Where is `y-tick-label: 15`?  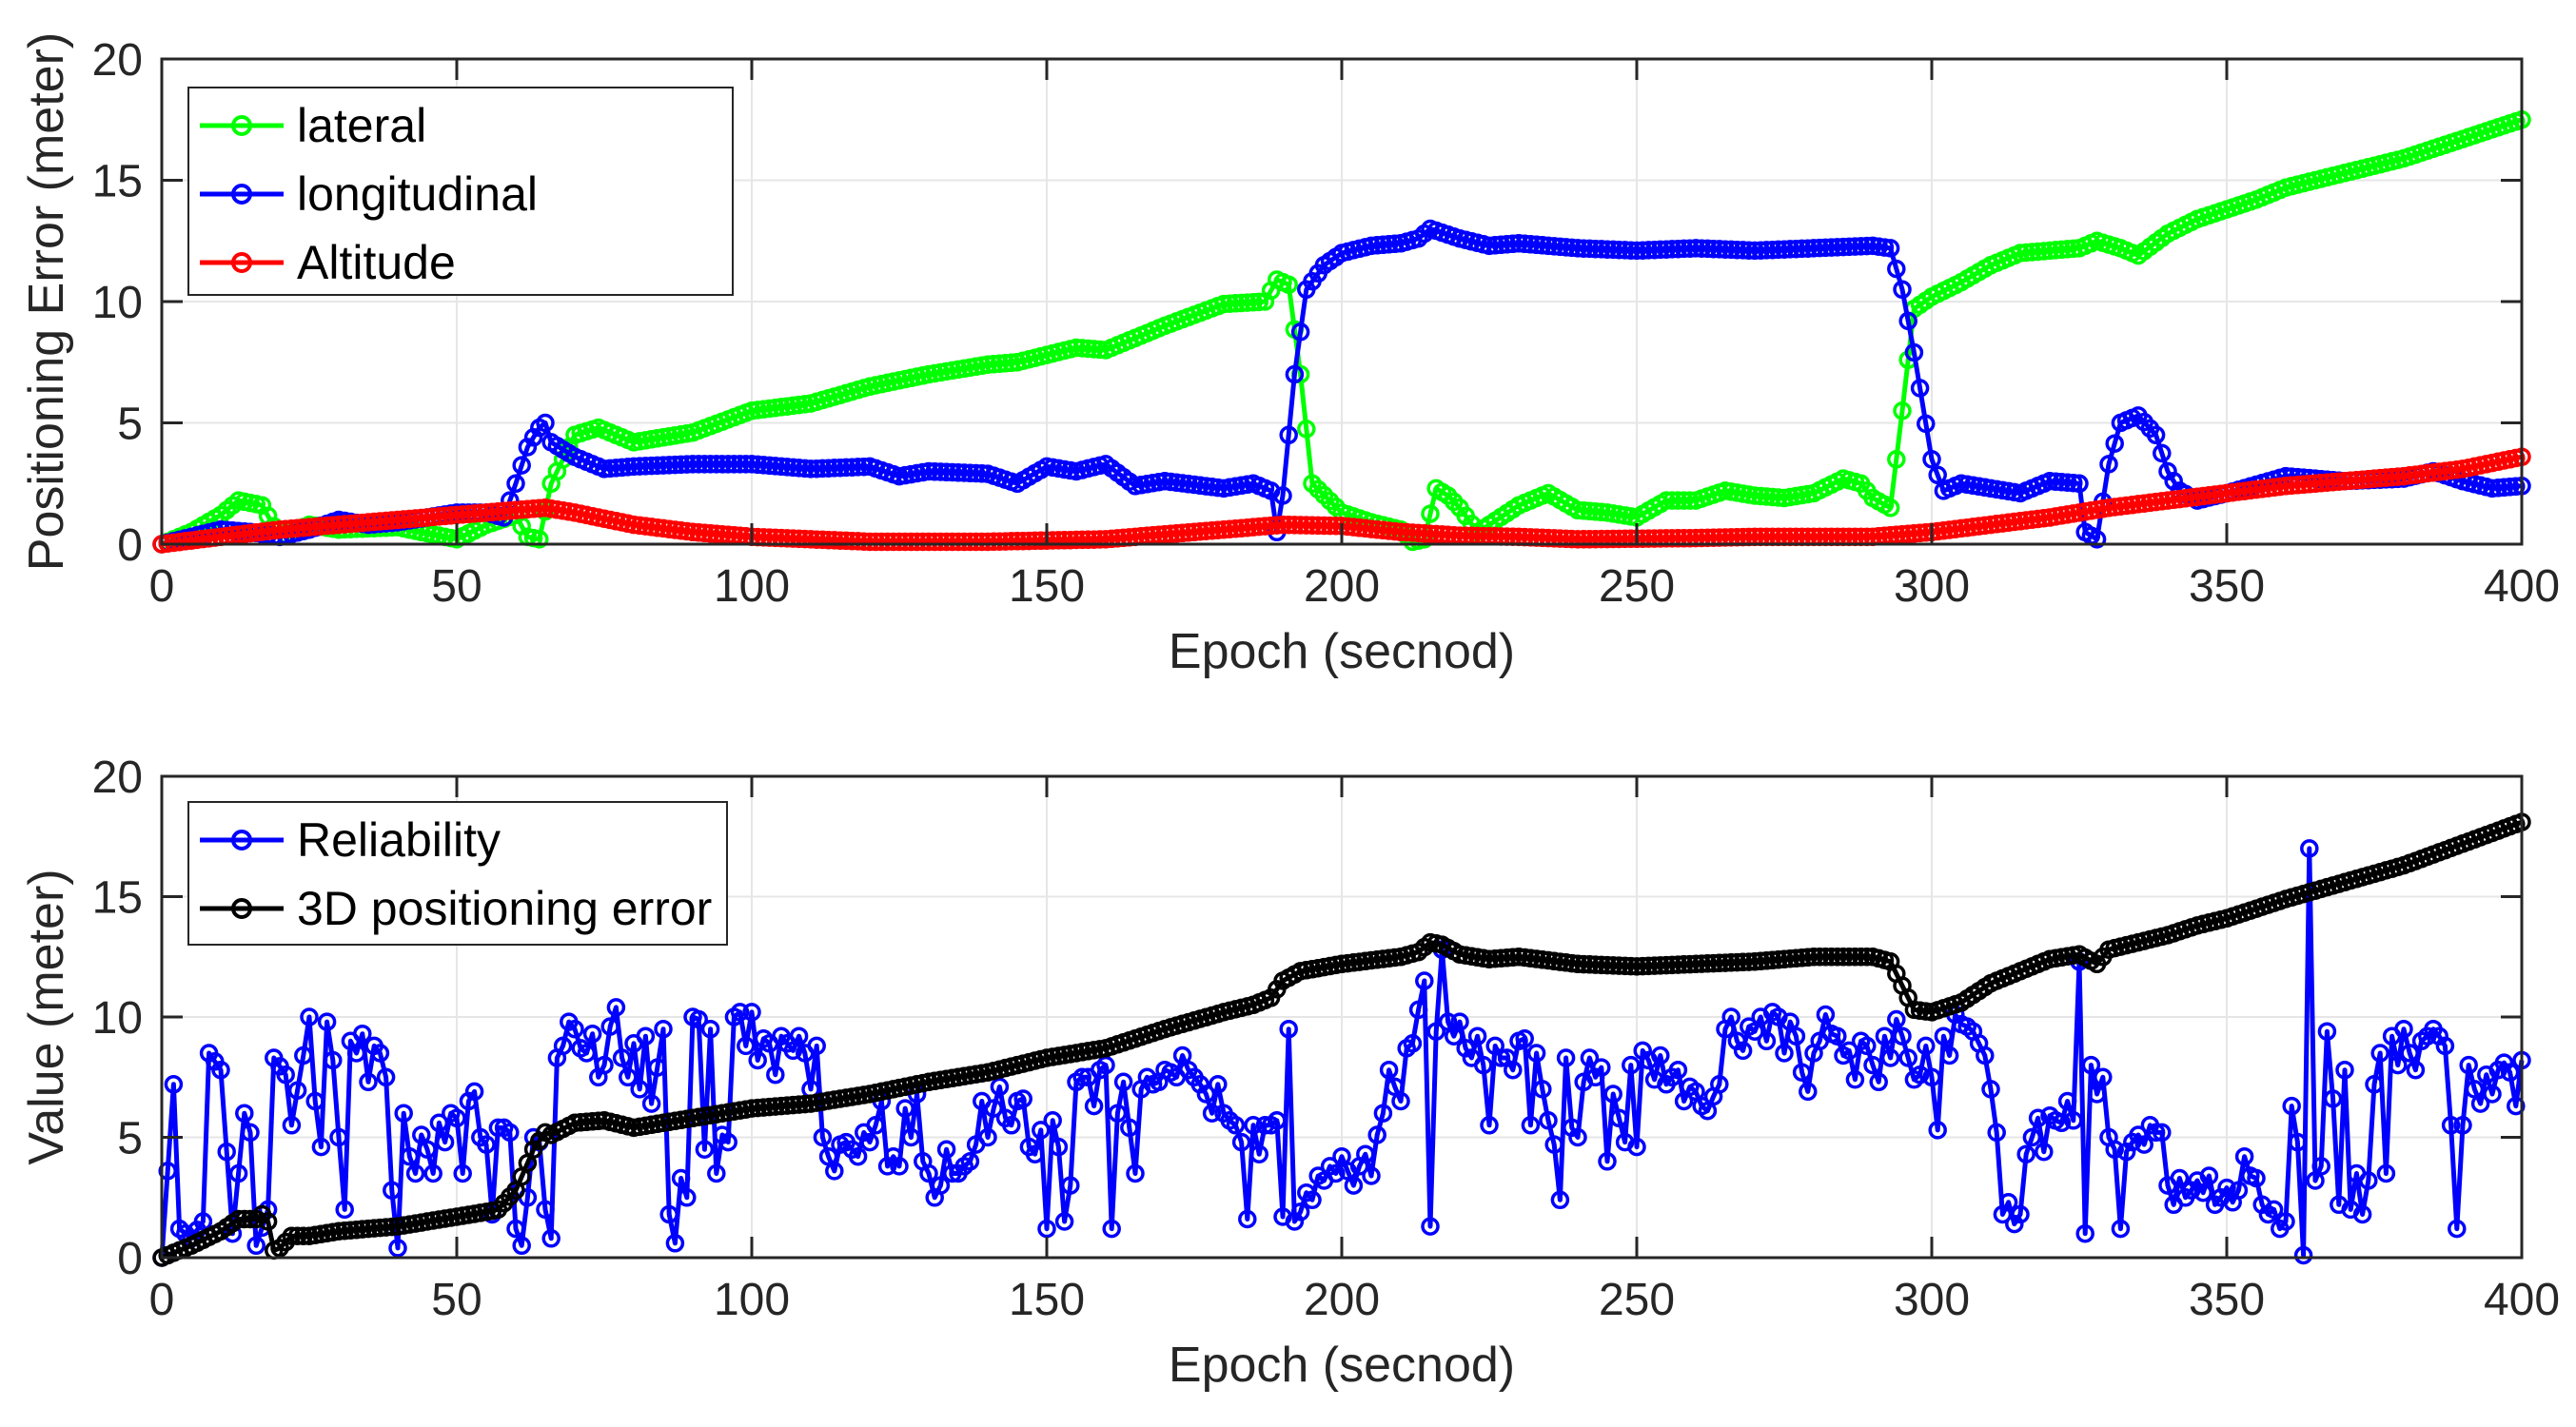
y-tick-label: 15 is located at coordinates (117, 898).